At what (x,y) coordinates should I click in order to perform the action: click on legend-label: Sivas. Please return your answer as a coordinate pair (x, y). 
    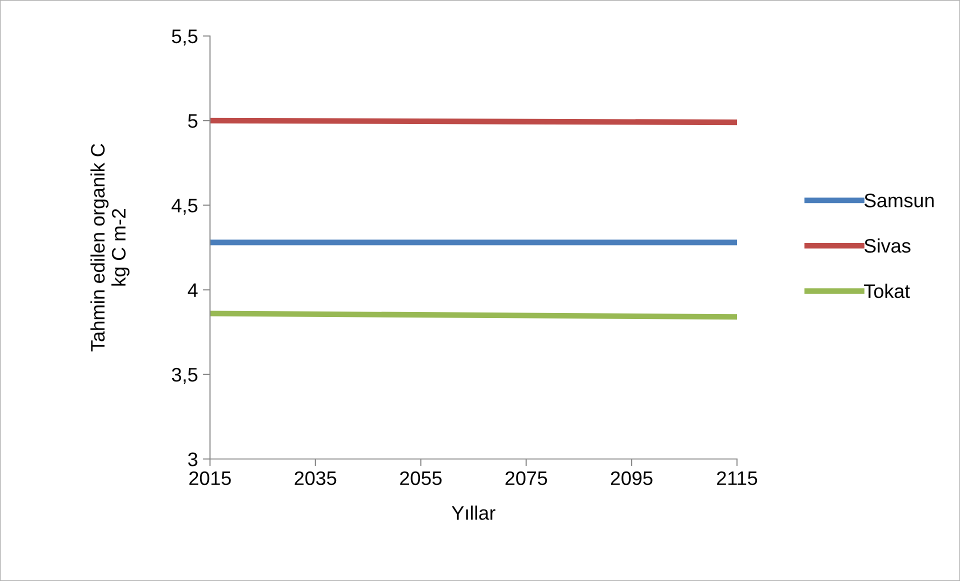
    Looking at the image, I should click on (887, 245).